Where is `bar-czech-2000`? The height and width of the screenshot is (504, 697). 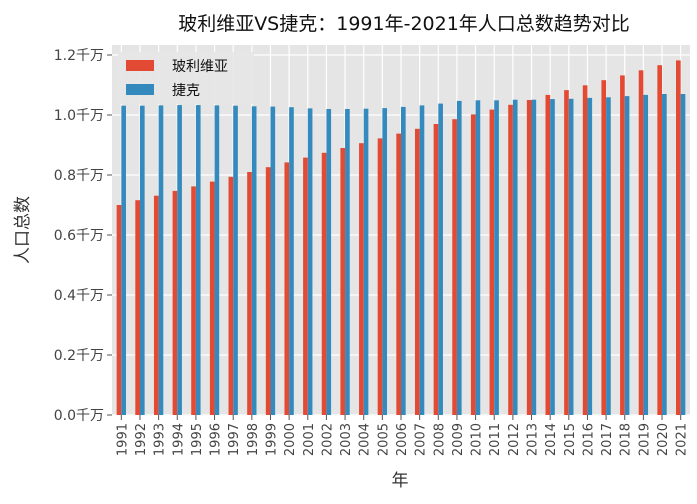
bar-czech-2000 is located at coordinates (291, 261).